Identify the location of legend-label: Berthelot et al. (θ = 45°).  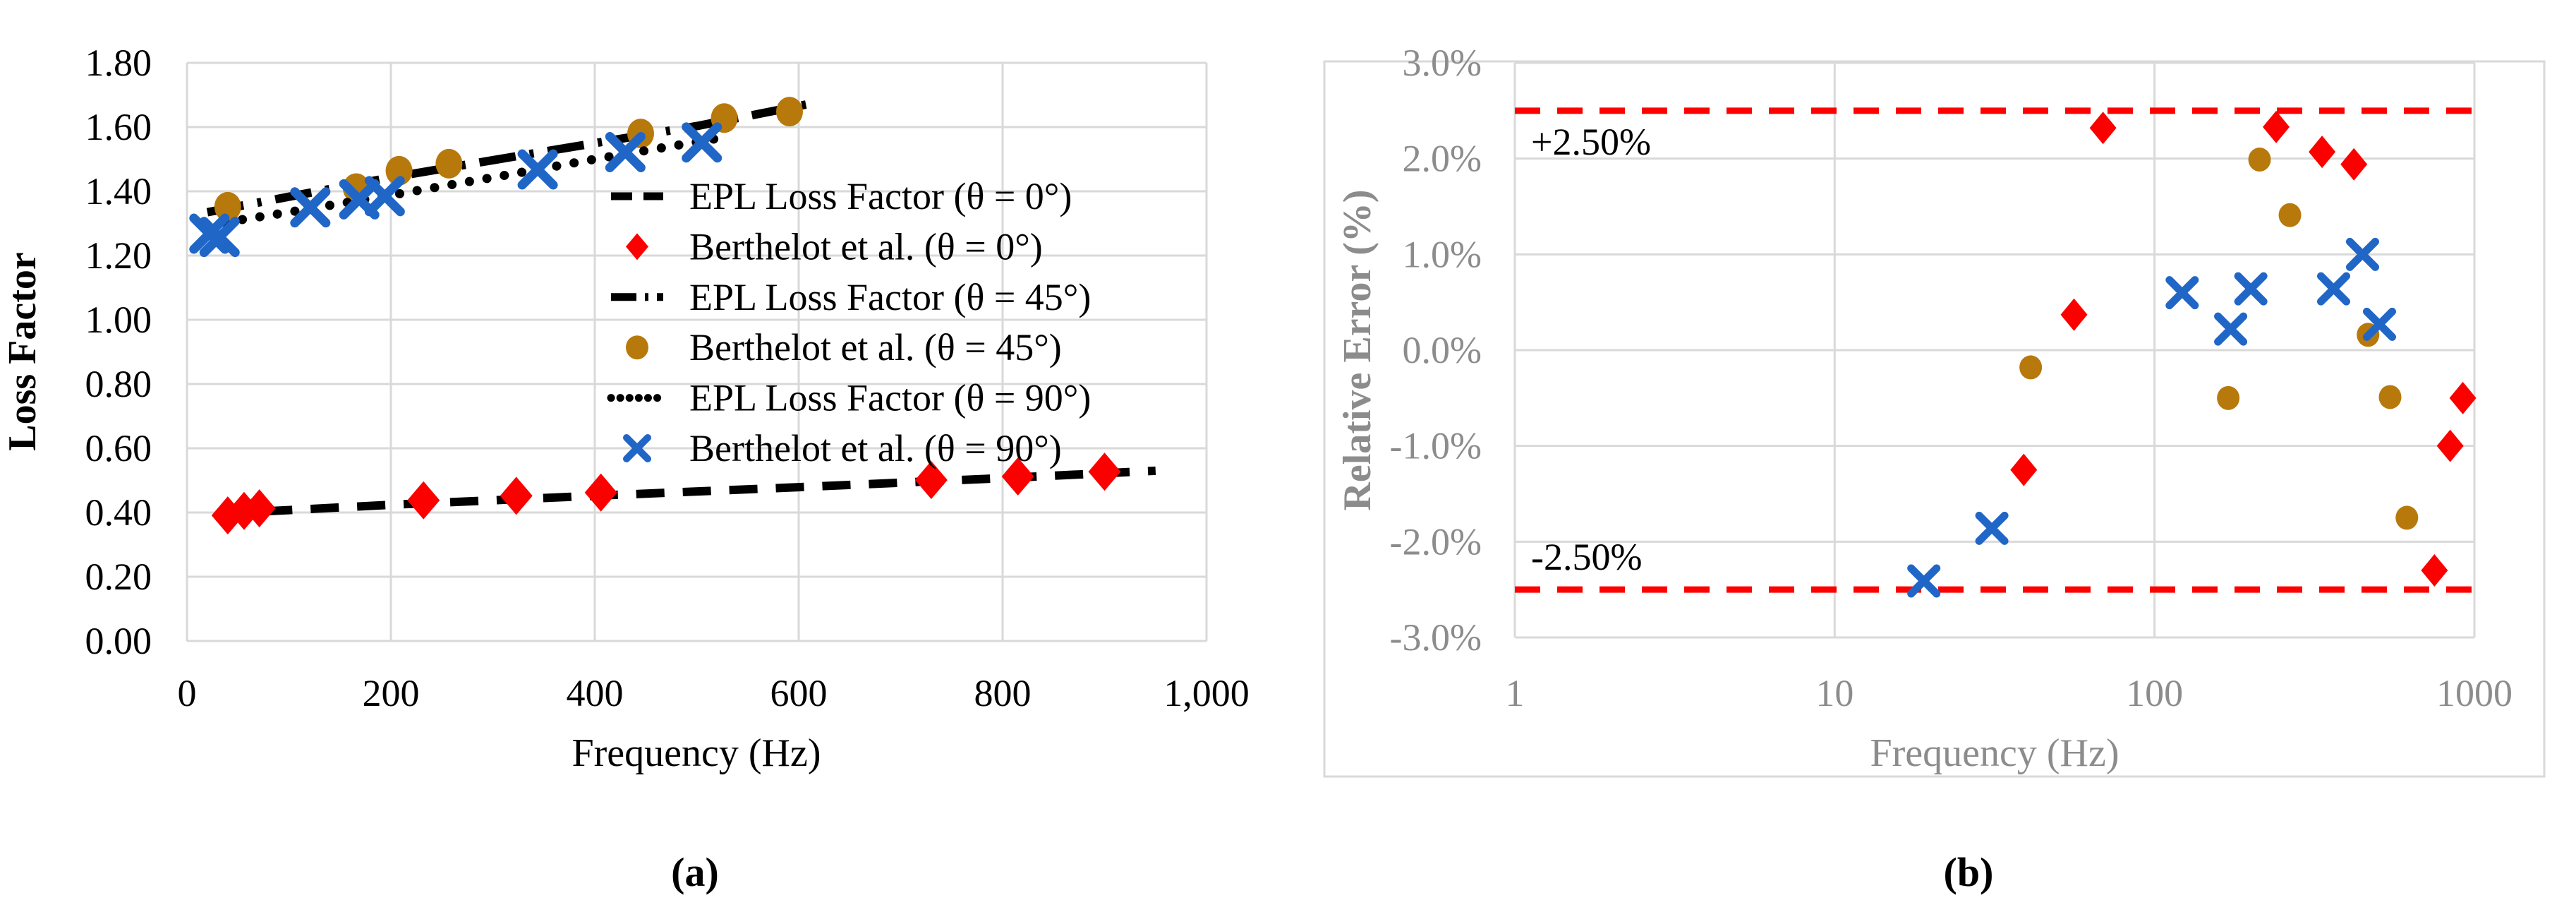
(876, 347).